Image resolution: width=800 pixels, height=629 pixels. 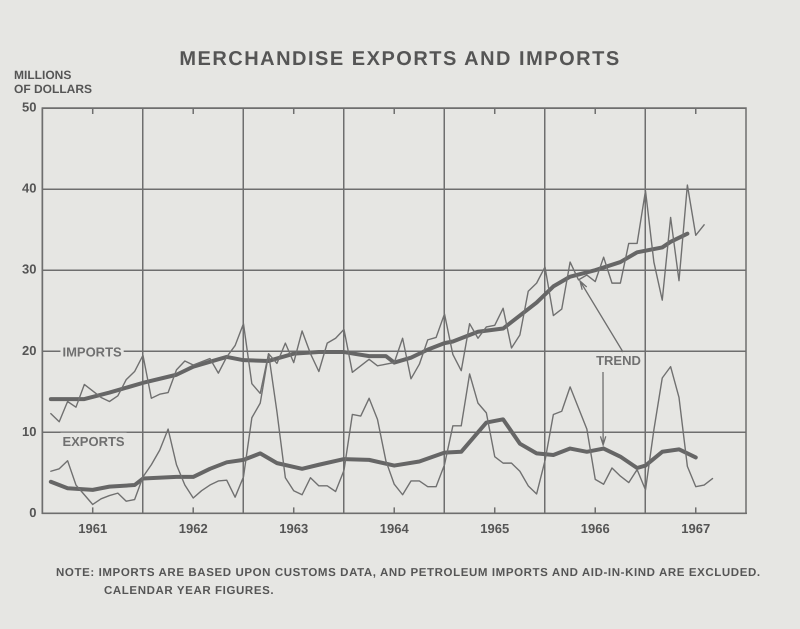 What do you see at coordinates (595, 528) in the screenshot?
I see `x-tick-label: 1966` at bounding box center [595, 528].